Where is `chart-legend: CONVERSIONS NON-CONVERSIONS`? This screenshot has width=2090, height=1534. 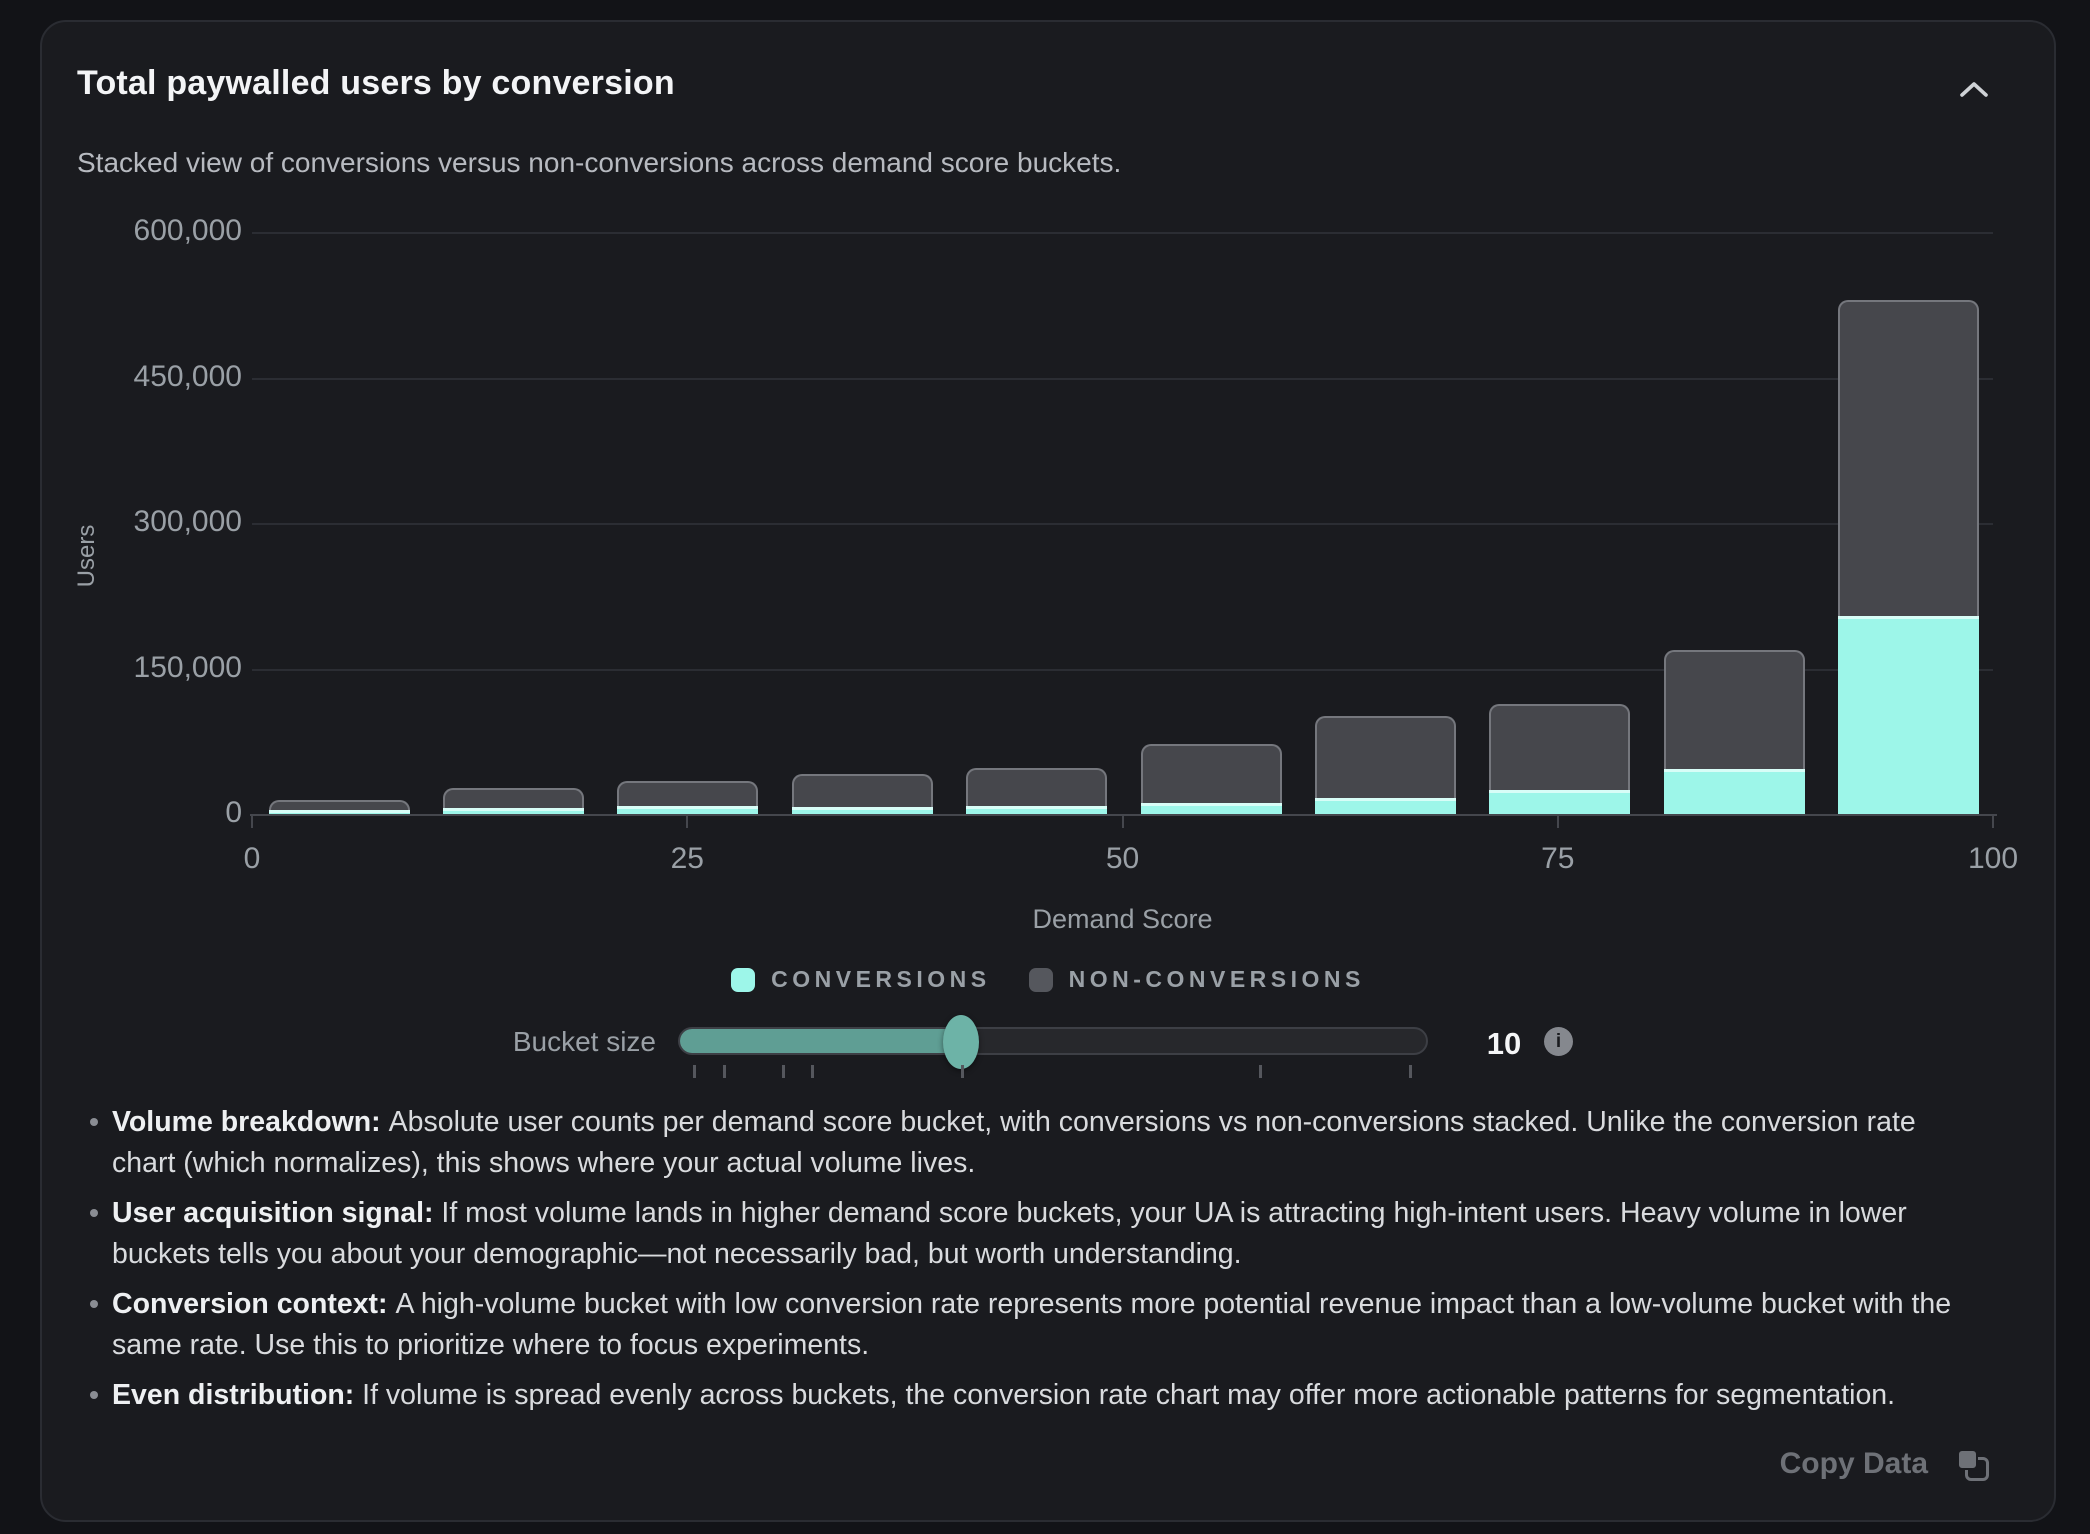 chart-legend: CONVERSIONS NON-CONVERSIONS is located at coordinates (1048, 979).